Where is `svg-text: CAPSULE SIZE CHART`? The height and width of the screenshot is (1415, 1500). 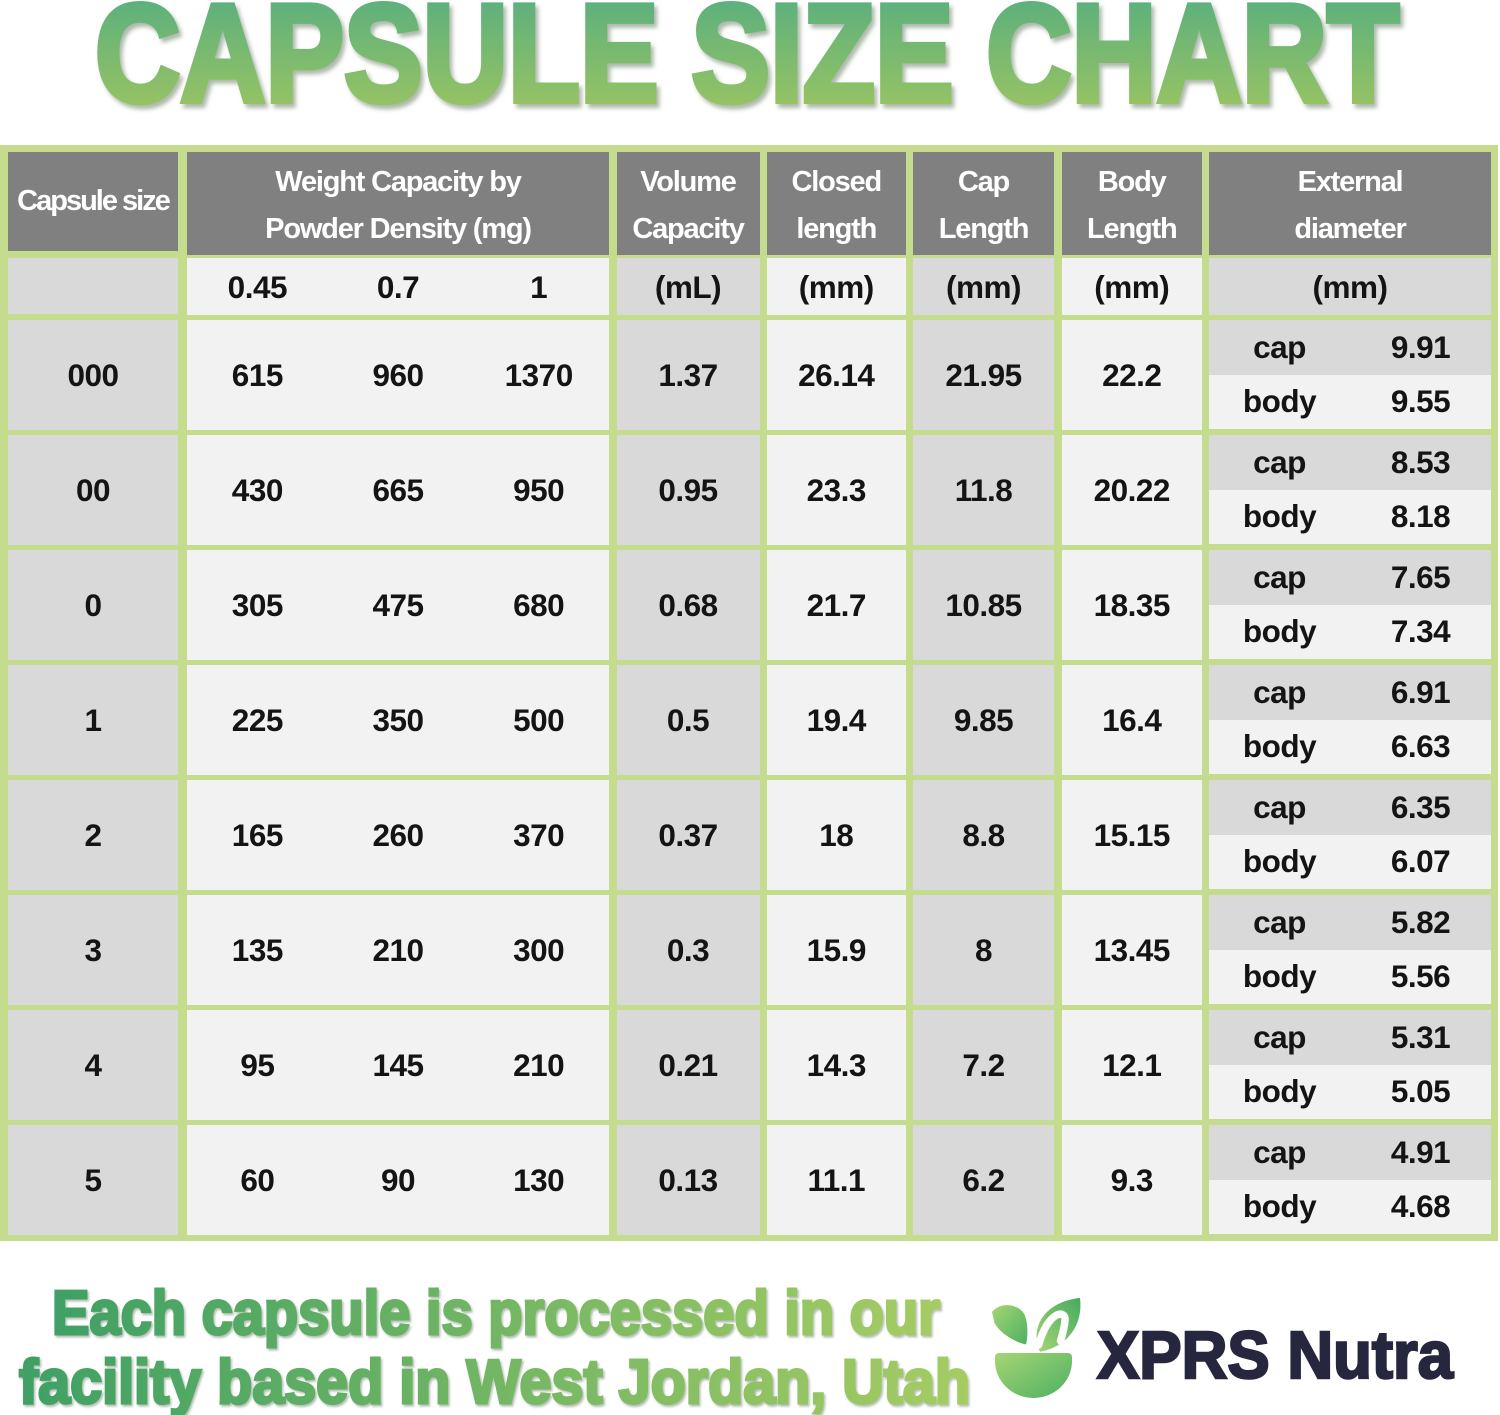
svg-text: CAPSULE SIZE CHART is located at coordinates (747, 65).